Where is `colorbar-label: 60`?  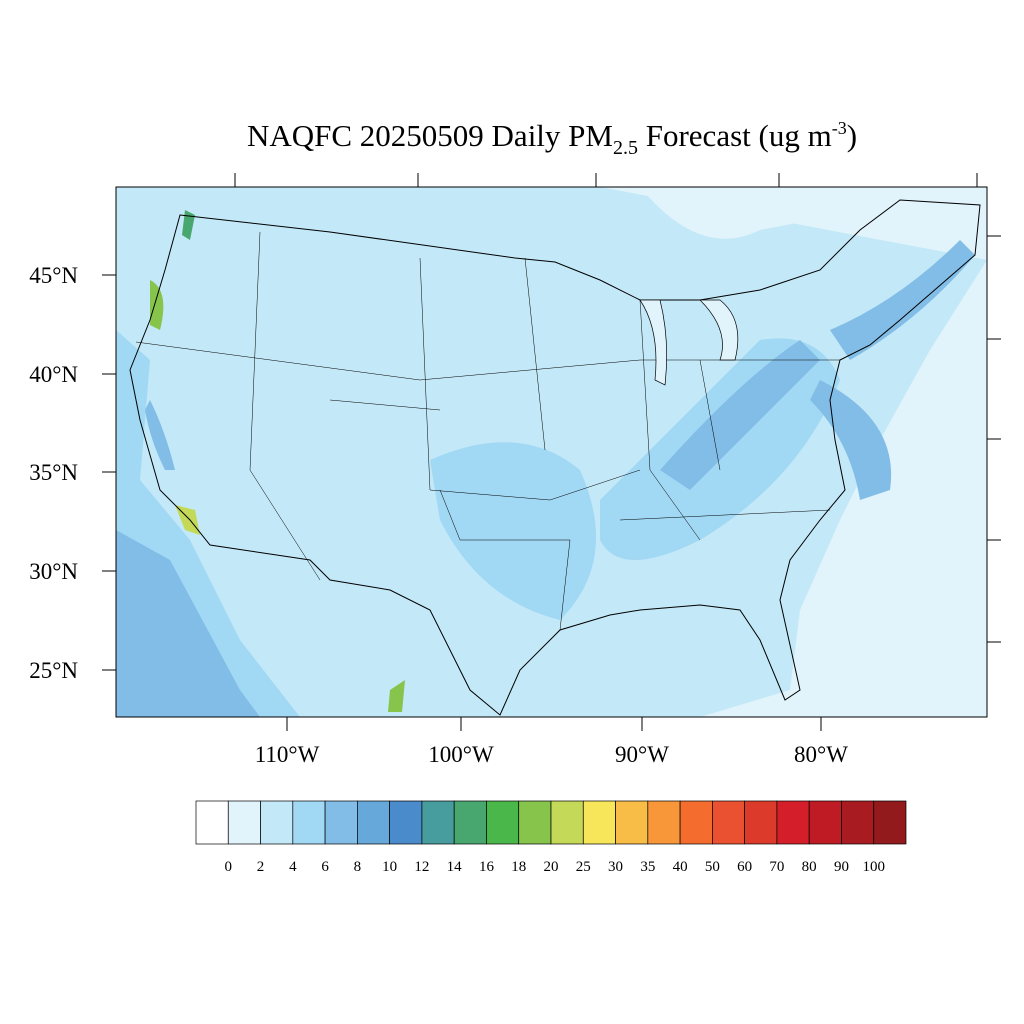 colorbar-label: 60 is located at coordinates (744, 867).